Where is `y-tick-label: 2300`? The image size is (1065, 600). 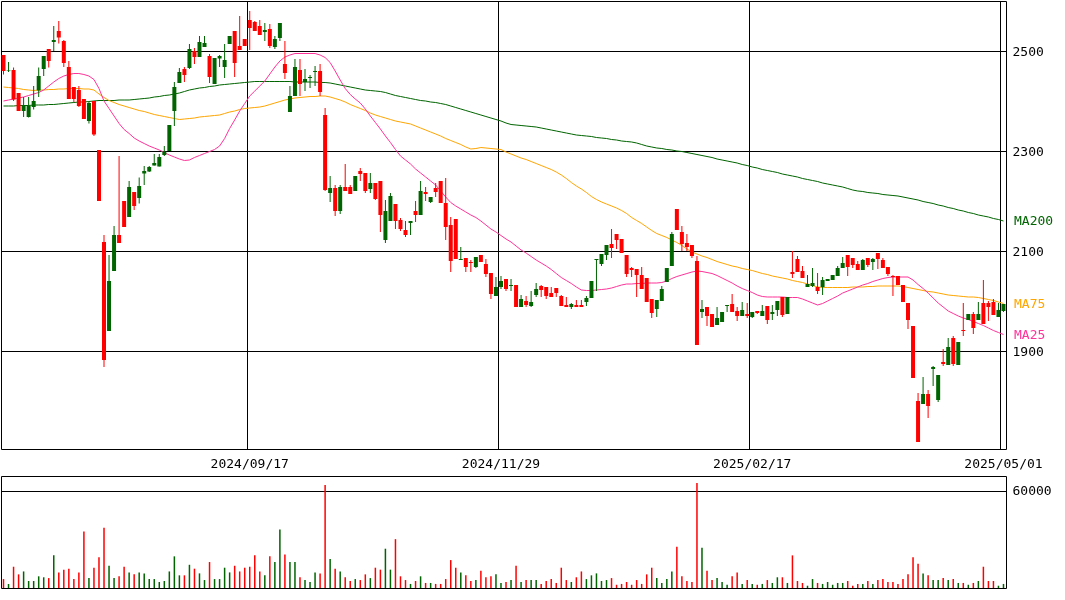
y-tick-label: 2300 is located at coordinates (1028, 151).